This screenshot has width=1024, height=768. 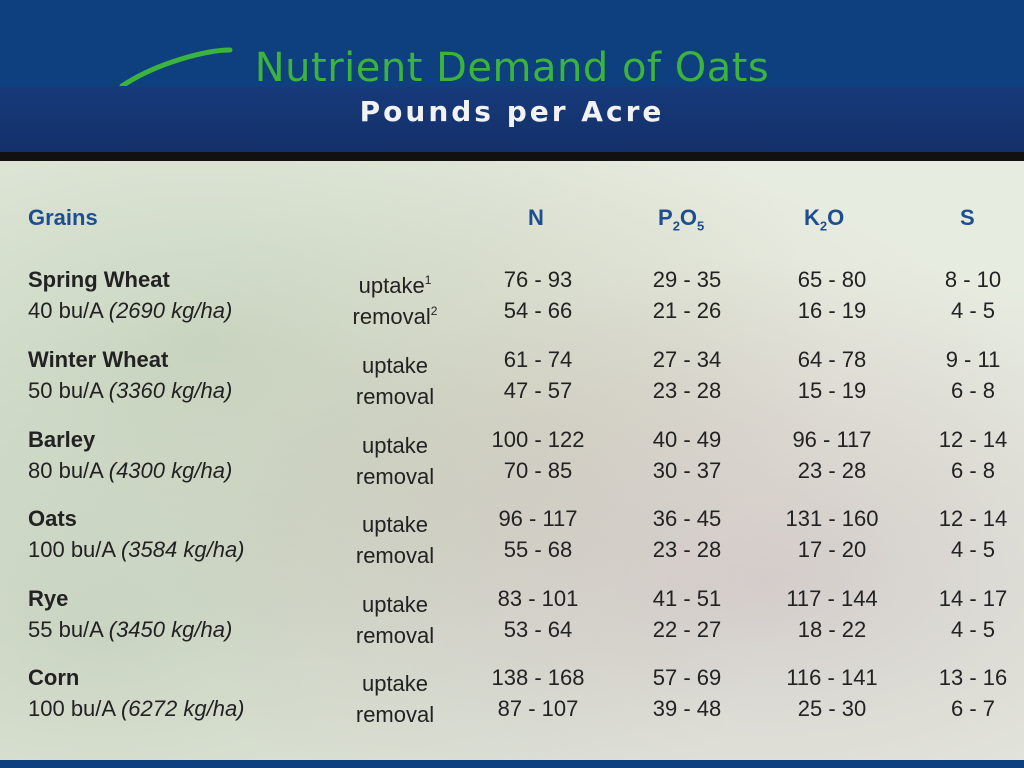 What do you see at coordinates (687, 629) in the screenshot?
I see `removal-p2o5-value: 22 - 27` at bounding box center [687, 629].